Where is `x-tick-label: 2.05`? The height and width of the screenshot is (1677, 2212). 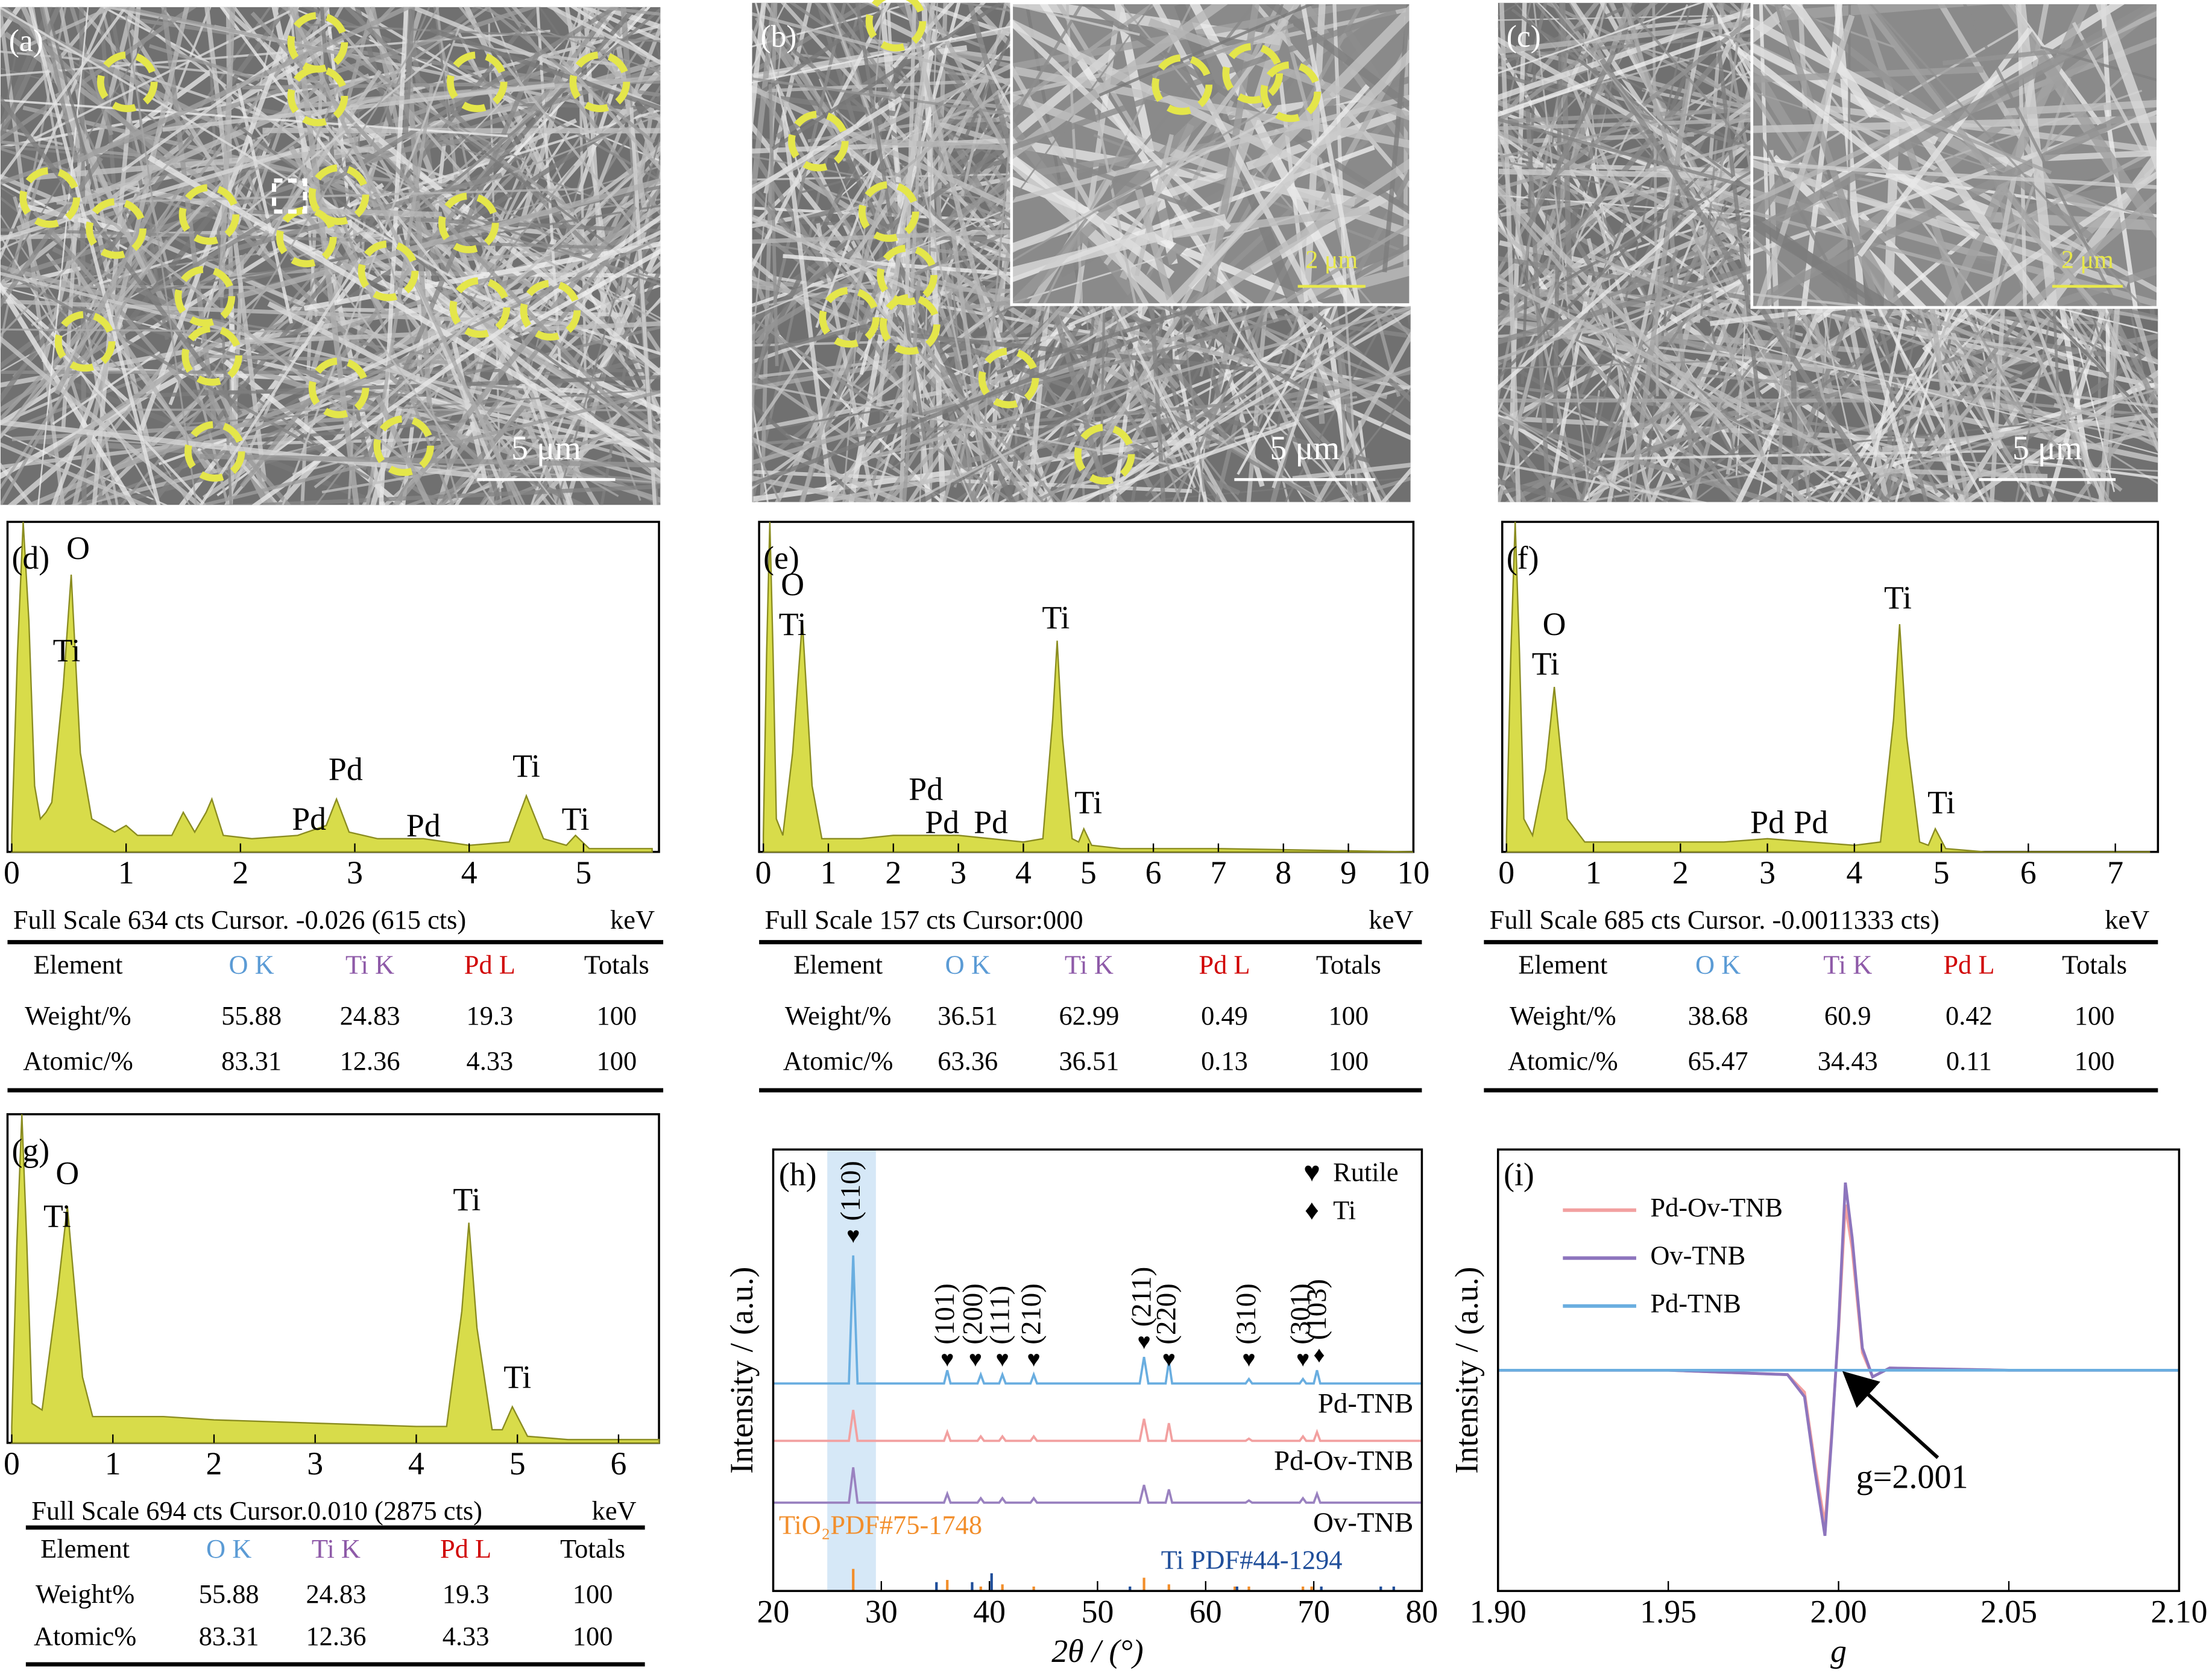 x-tick-label: 2.05 is located at coordinates (2008, 1611).